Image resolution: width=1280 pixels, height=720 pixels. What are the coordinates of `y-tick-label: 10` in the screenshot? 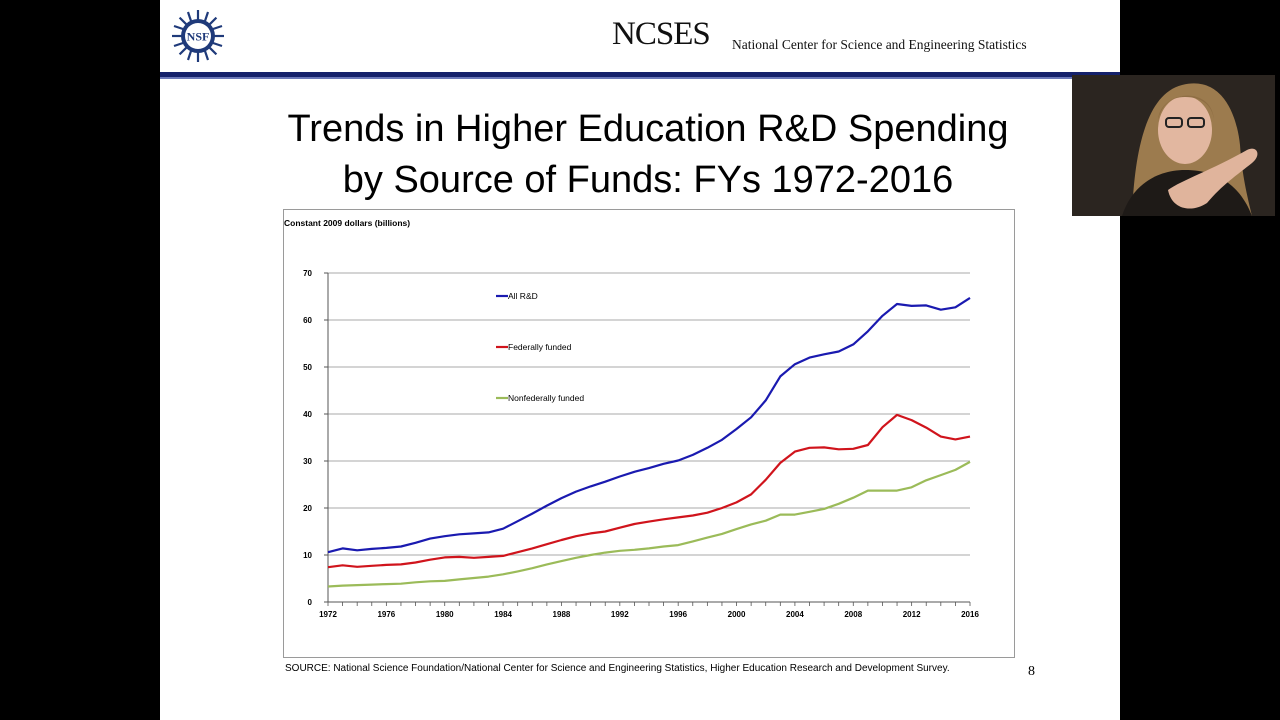 It's located at (307, 555).